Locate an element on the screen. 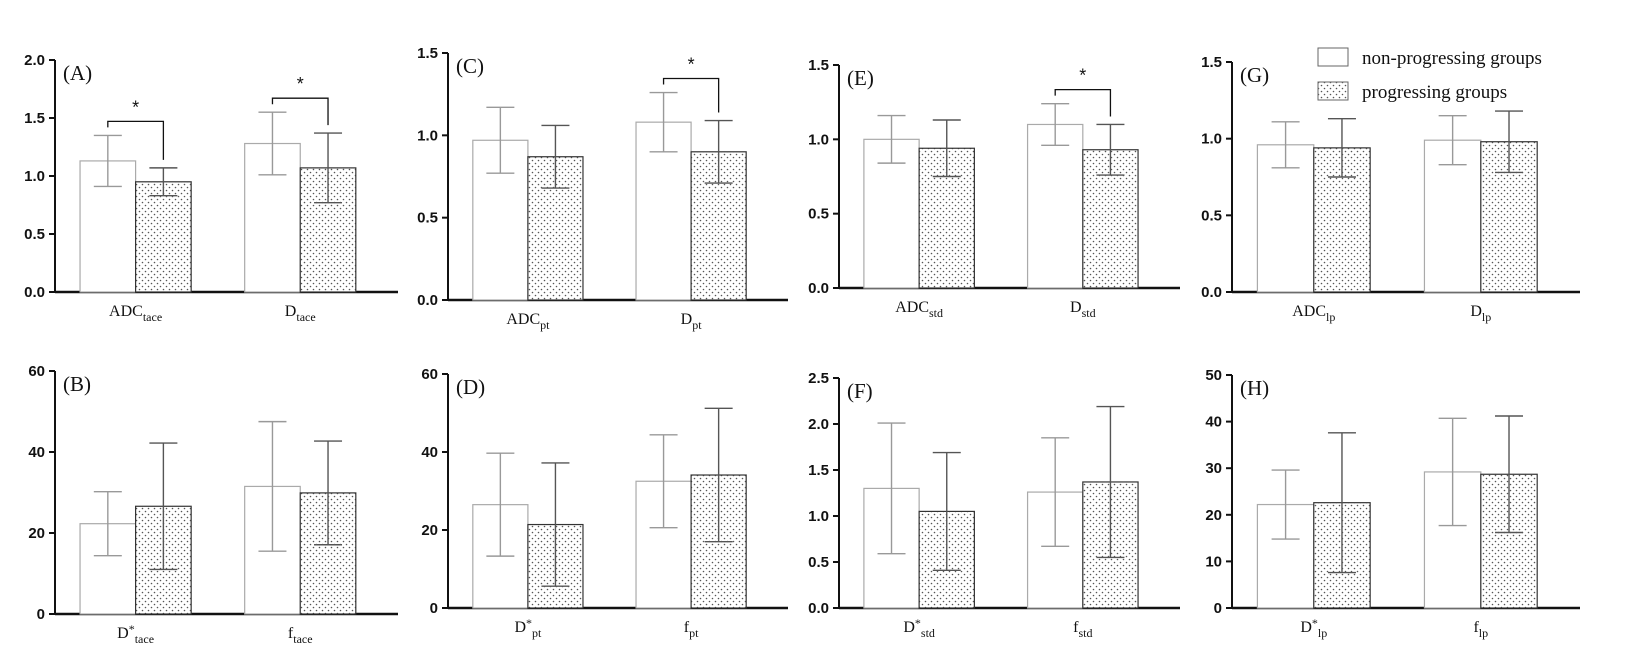 The height and width of the screenshot is (672, 1649). y-tick-label: 50 is located at coordinates (1213, 375).